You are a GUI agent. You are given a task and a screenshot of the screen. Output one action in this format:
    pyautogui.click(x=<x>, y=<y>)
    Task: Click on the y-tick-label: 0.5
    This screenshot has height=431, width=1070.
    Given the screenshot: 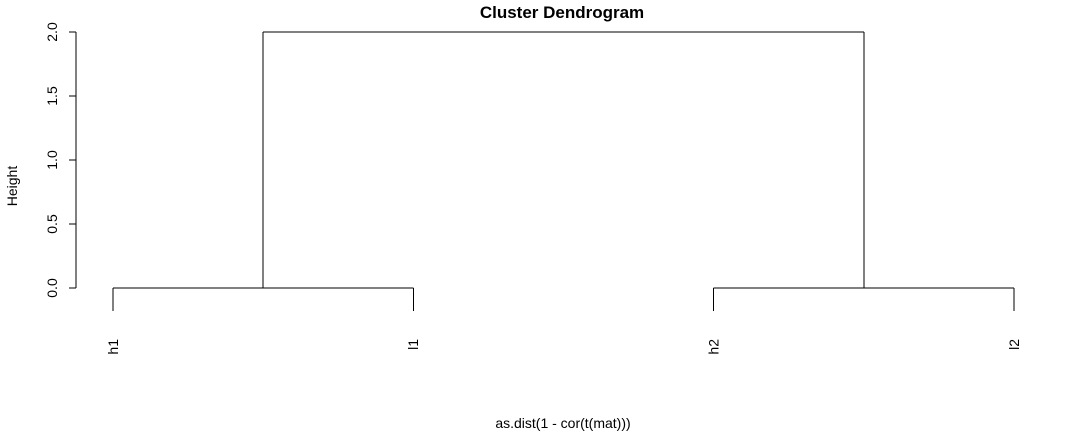 What is the action you would take?
    pyautogui.click(x=52, y=224)
    